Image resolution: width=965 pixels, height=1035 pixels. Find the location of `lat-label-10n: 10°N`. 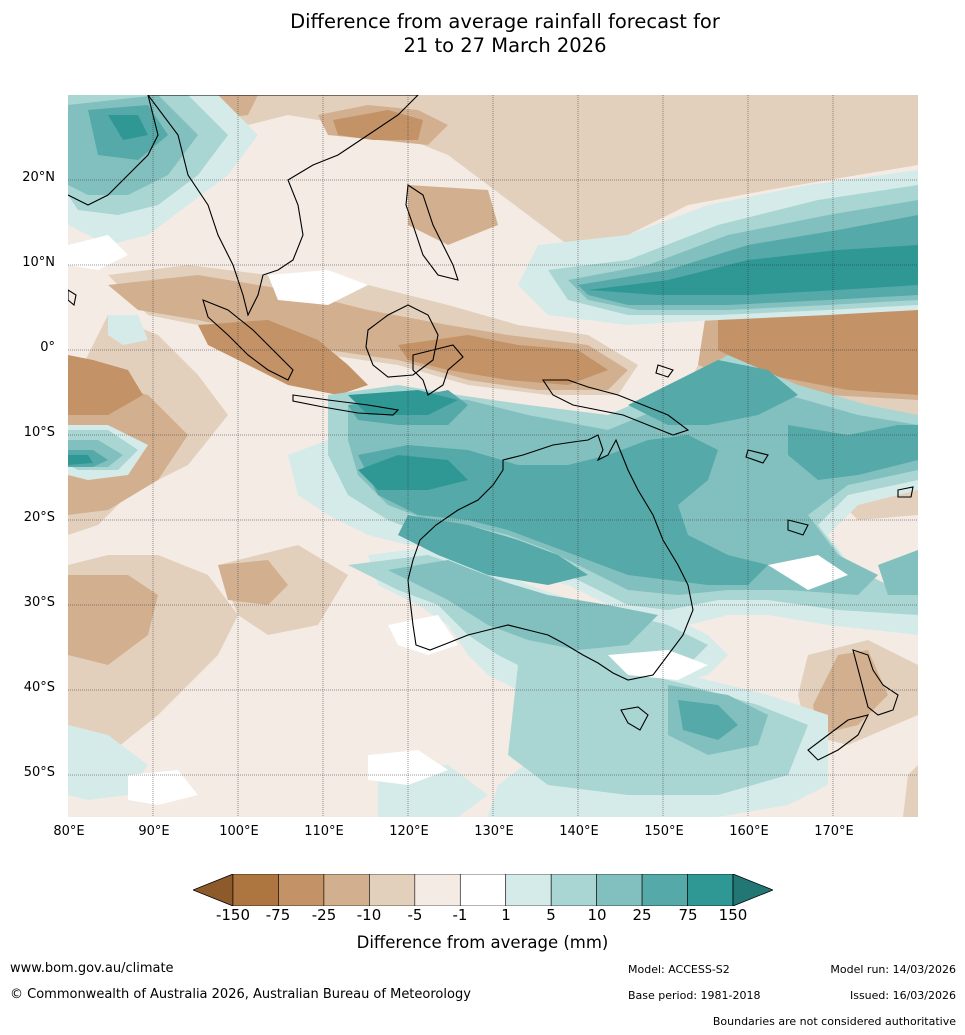

lat-label-10n: 10°N is located at coordinates (38, 262).